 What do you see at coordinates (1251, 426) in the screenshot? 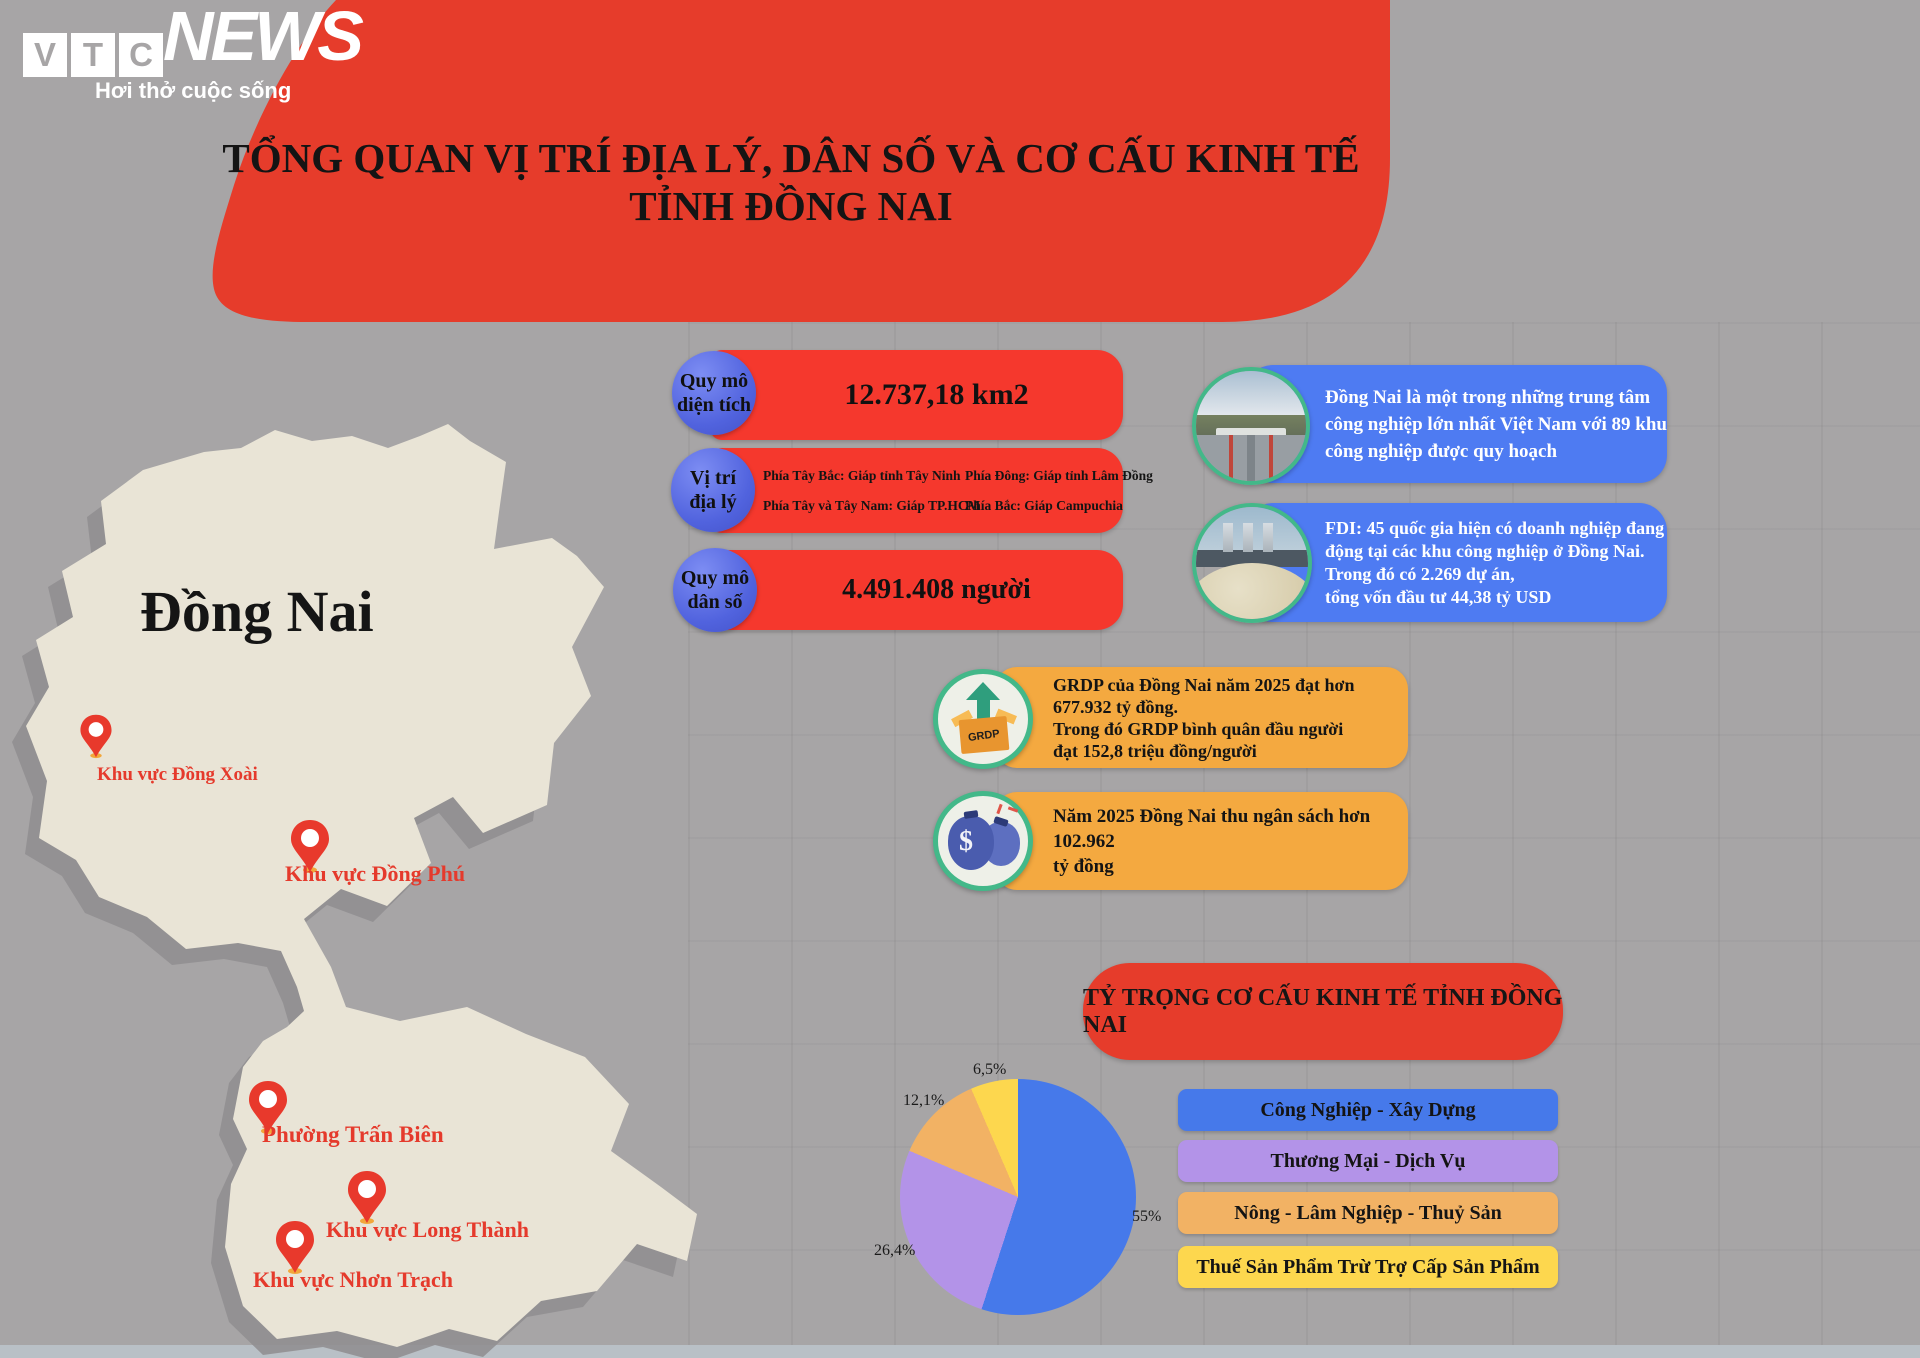
I see `industrial-park-photo` at bounding box center [1251, 426].